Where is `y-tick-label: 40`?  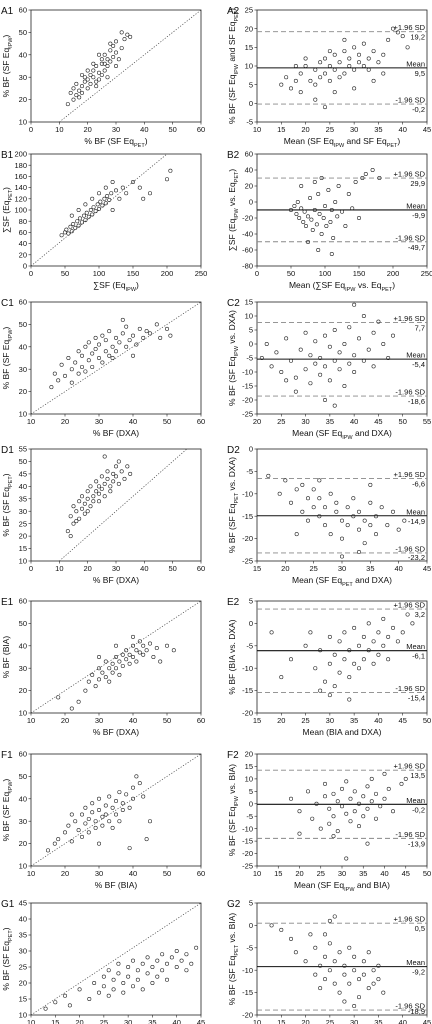 y-tick-label: 40 is located at coordinates (23, 645).